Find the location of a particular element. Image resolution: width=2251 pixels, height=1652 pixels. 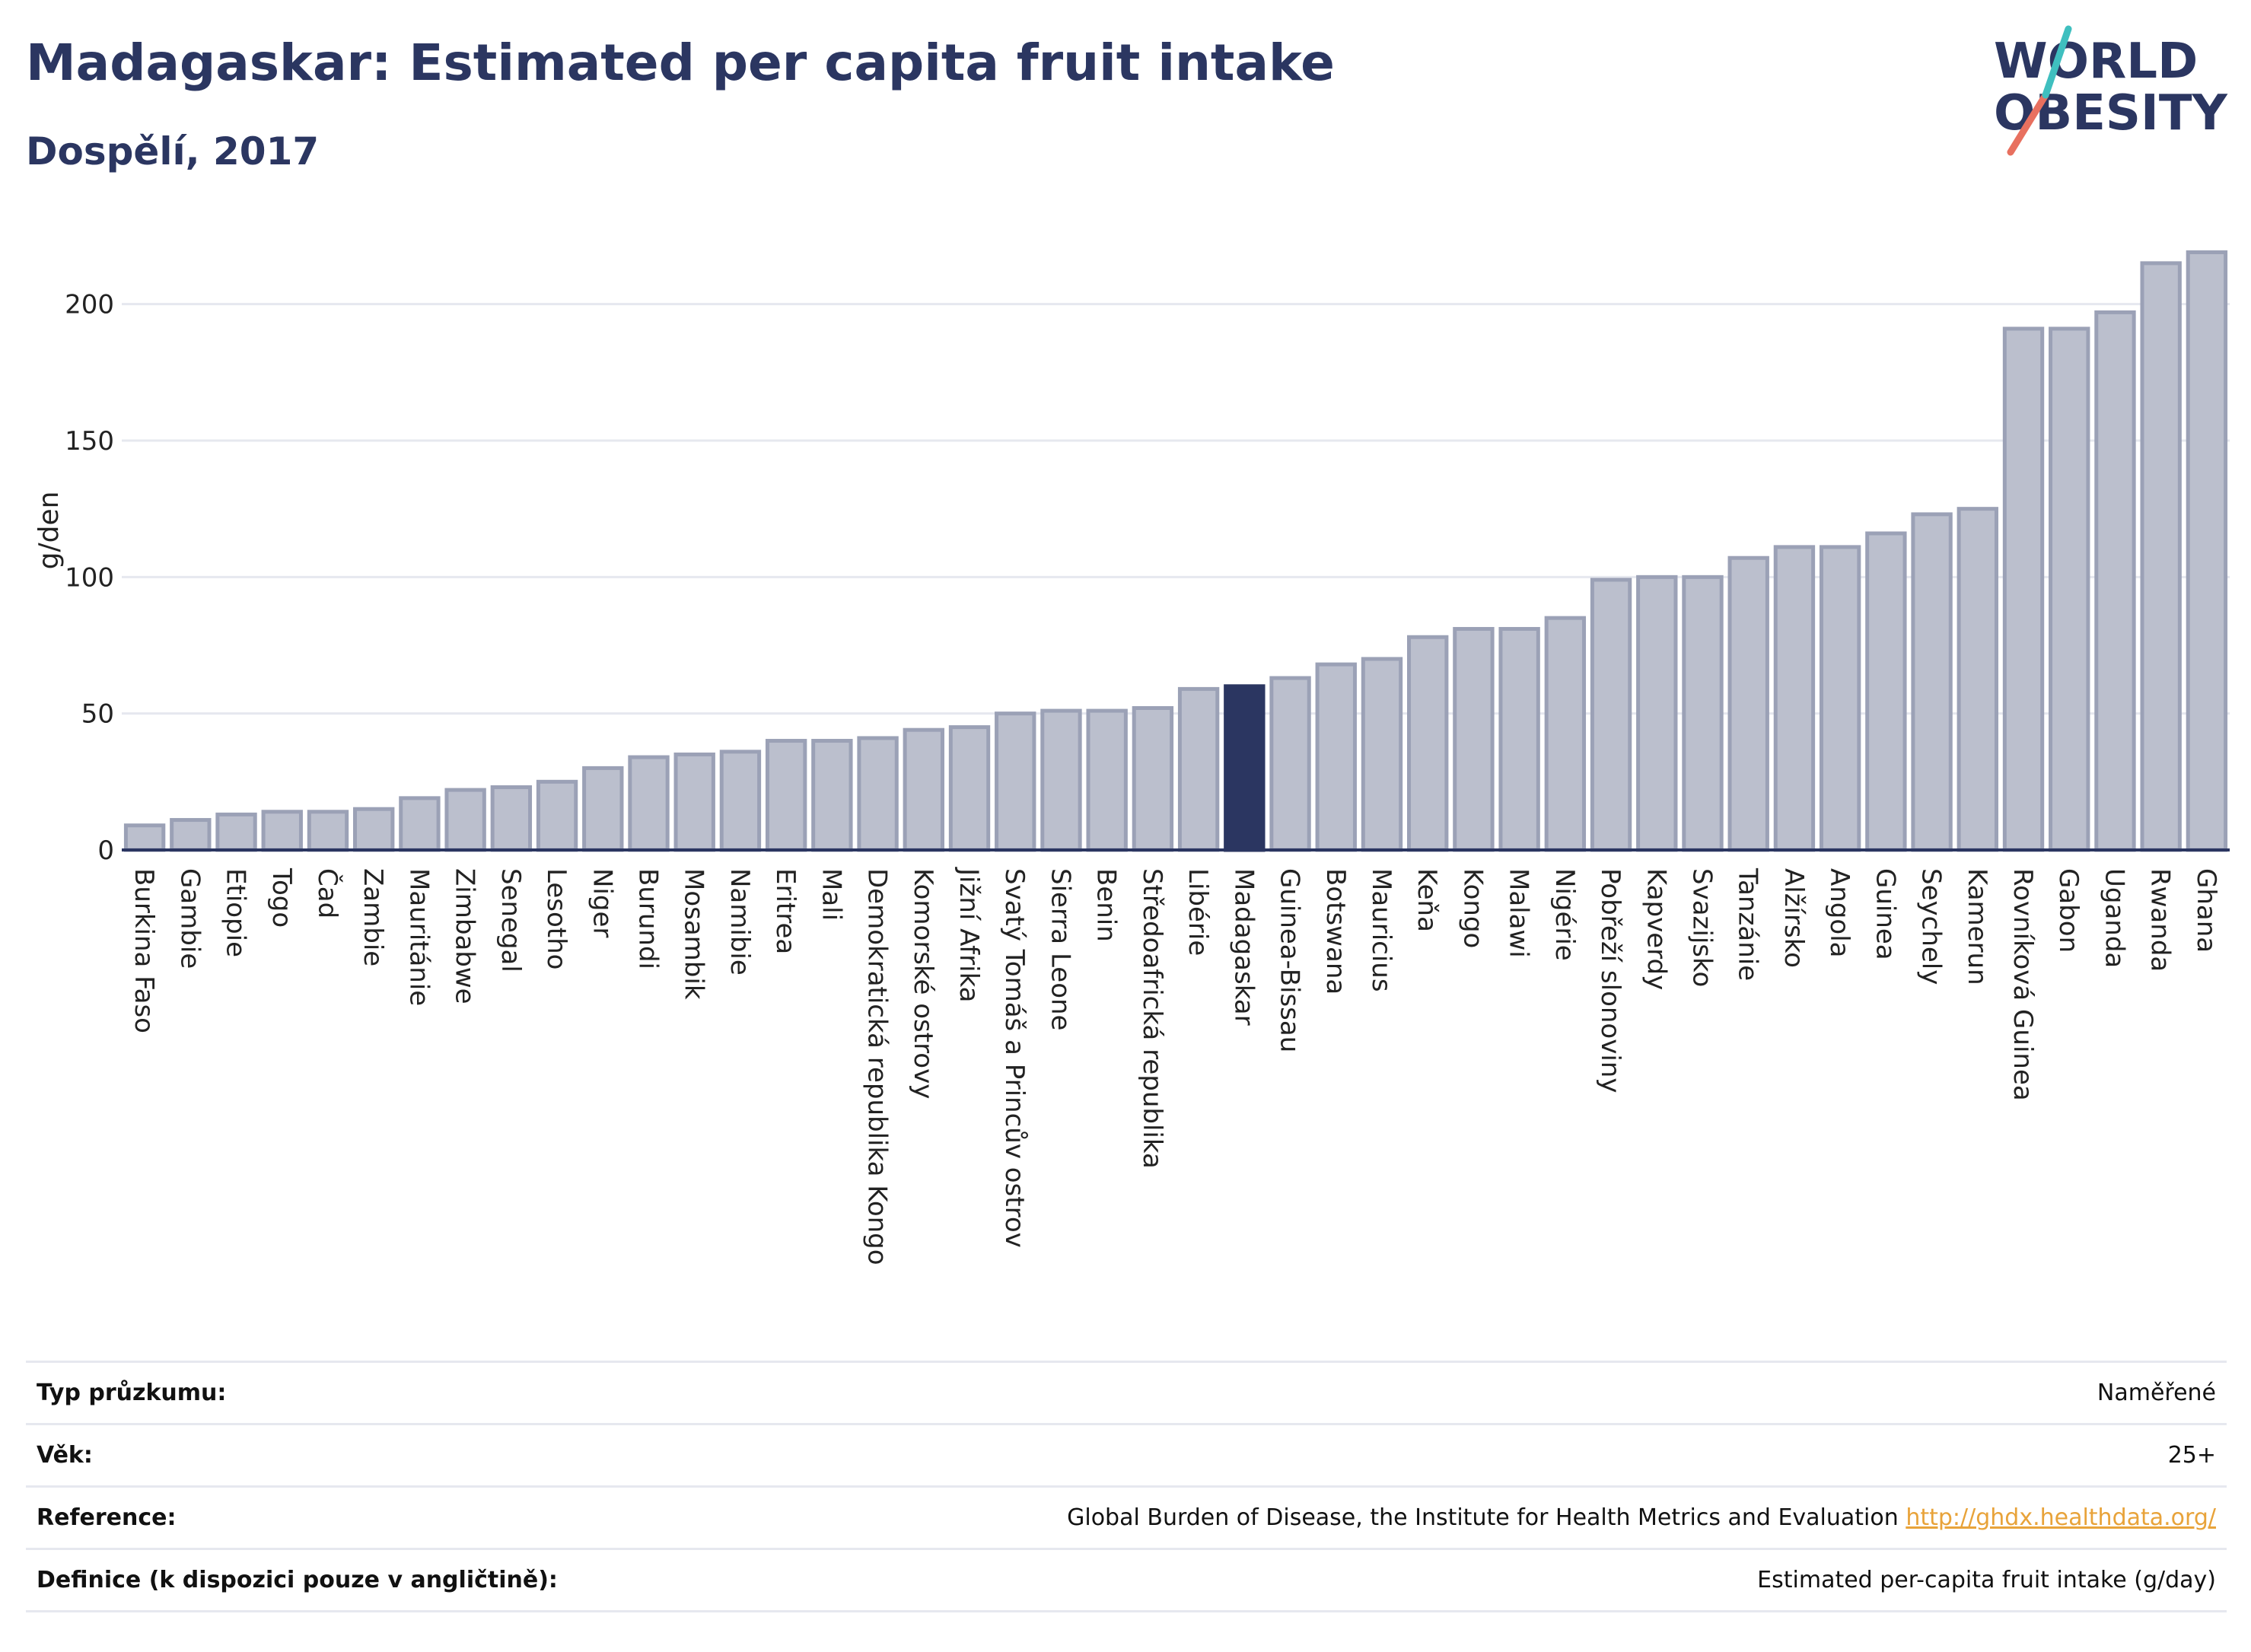

x-tick-label: Ghana is located at coordinates (2206, 910).